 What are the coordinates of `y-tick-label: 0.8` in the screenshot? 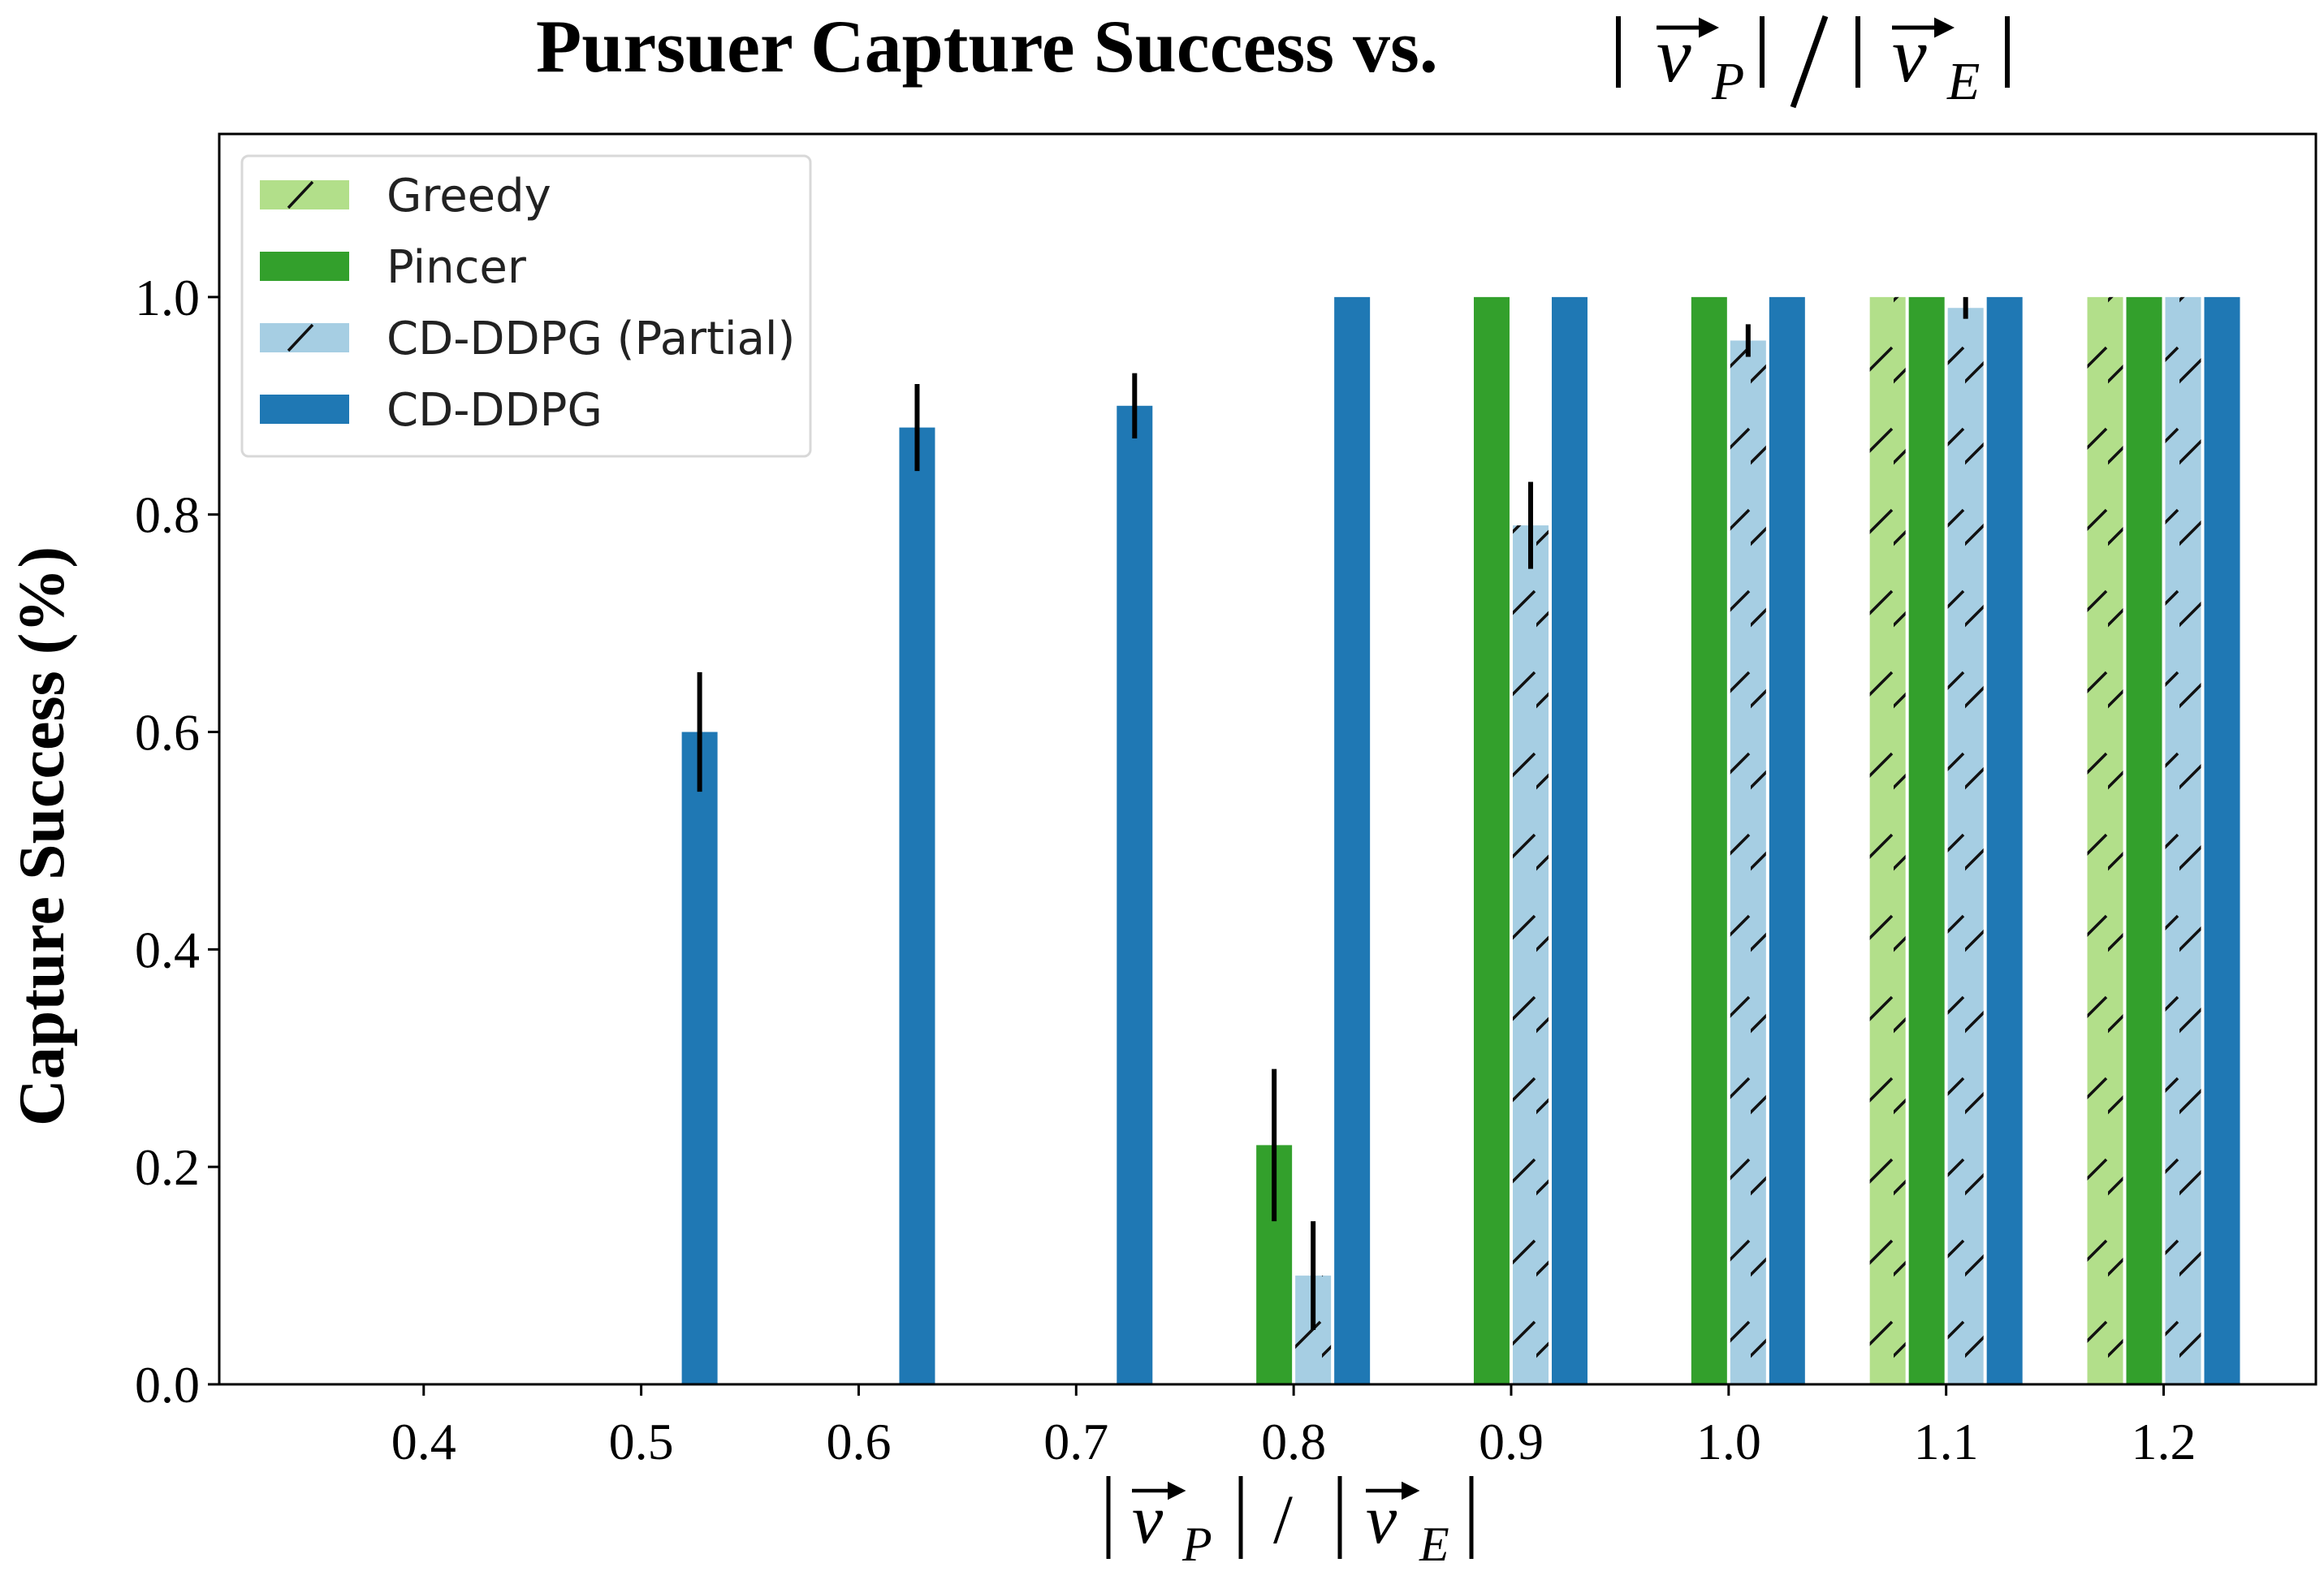 It's located at (168, 515).